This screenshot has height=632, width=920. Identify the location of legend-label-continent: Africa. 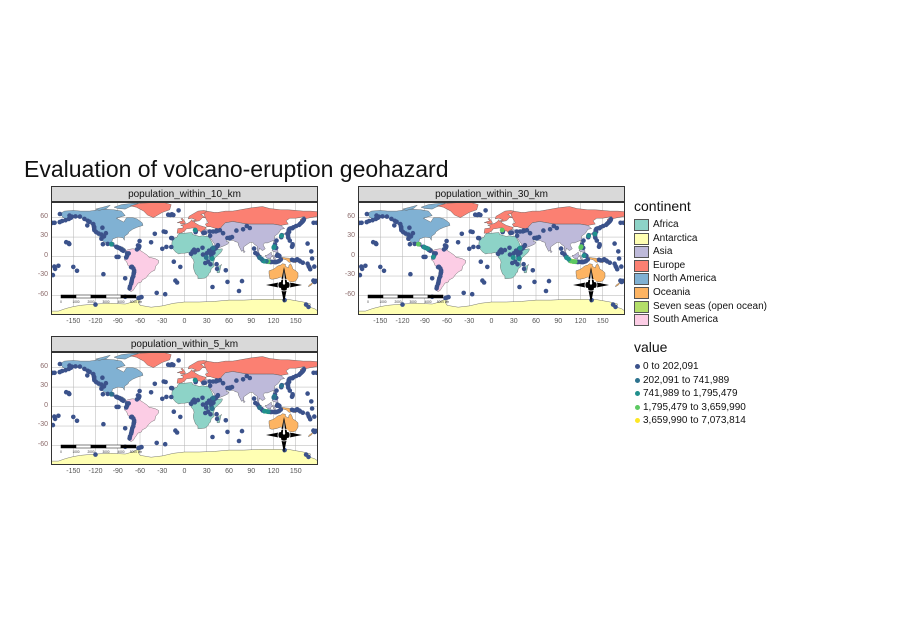
(666, 224).